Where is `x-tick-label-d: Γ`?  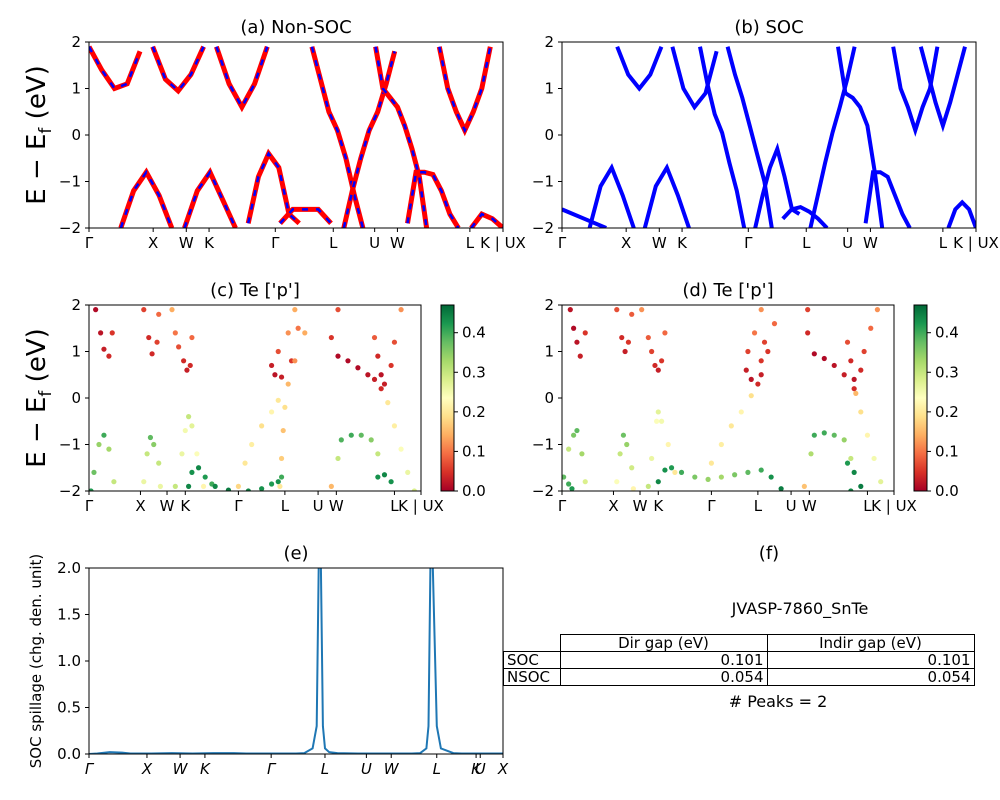
x-tick-label-d: Γ is located at coordinates (711, 506).